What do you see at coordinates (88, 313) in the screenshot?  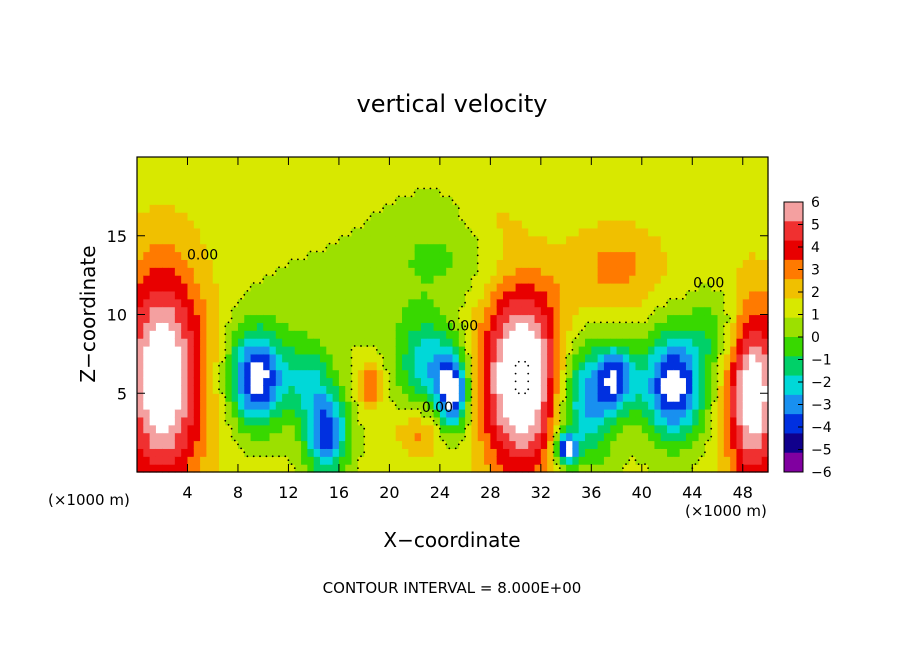 I see `y-axis-label: Z−coordinate` at bounding box center [88, 313].